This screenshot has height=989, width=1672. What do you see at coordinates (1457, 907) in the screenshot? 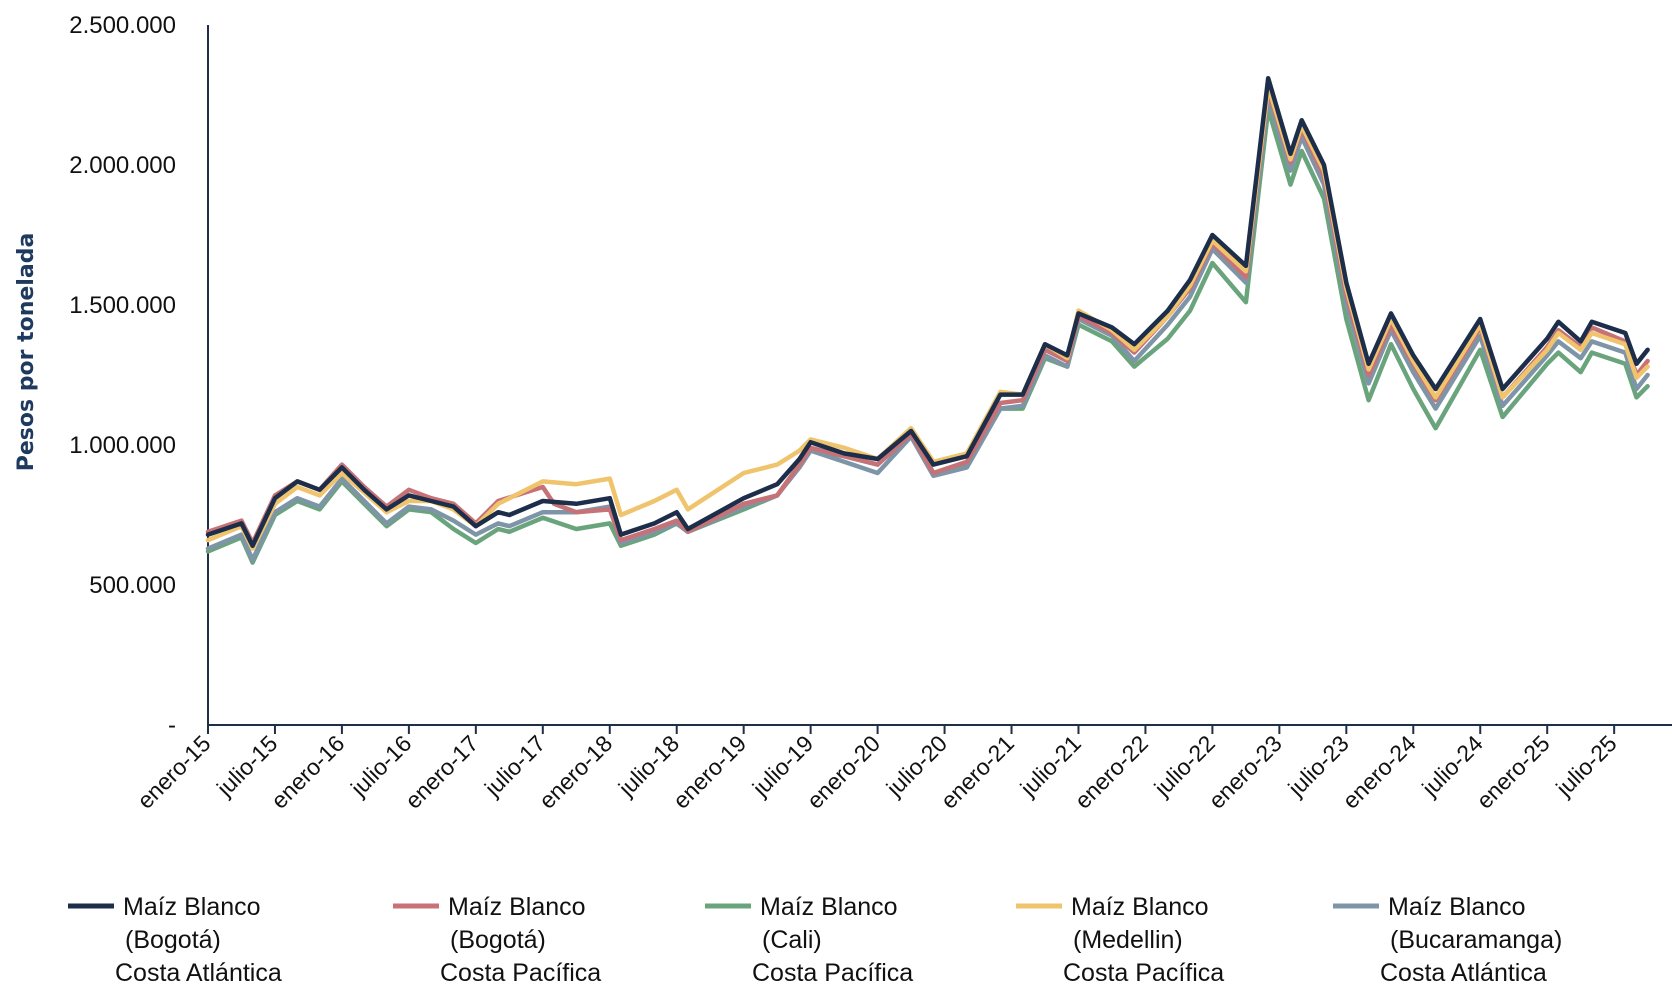
I see `legend-label-5: Maíz Blanco` at bounding box center [1457, 907].